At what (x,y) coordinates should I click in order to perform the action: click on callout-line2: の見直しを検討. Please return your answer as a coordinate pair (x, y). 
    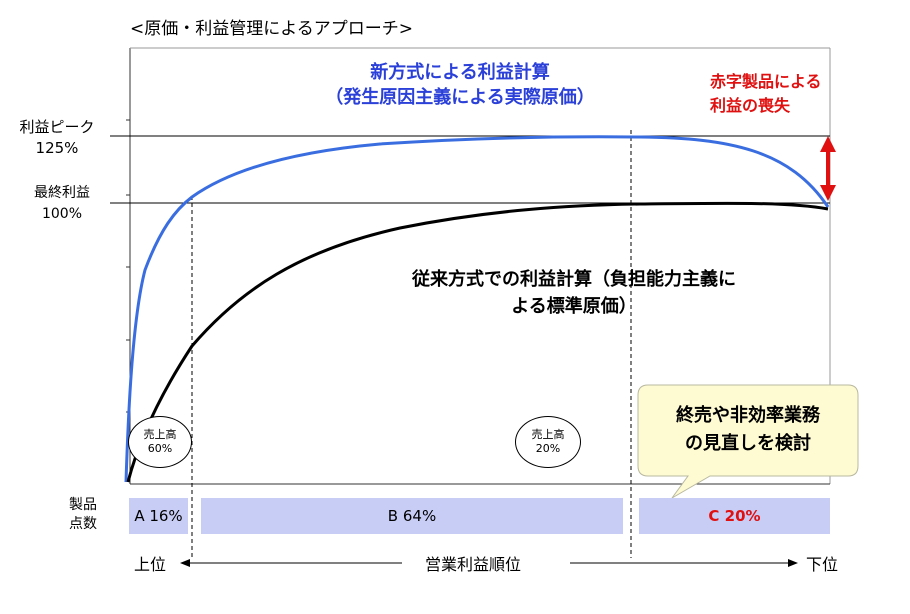
    Looking at the image, I should click on (748, 443).